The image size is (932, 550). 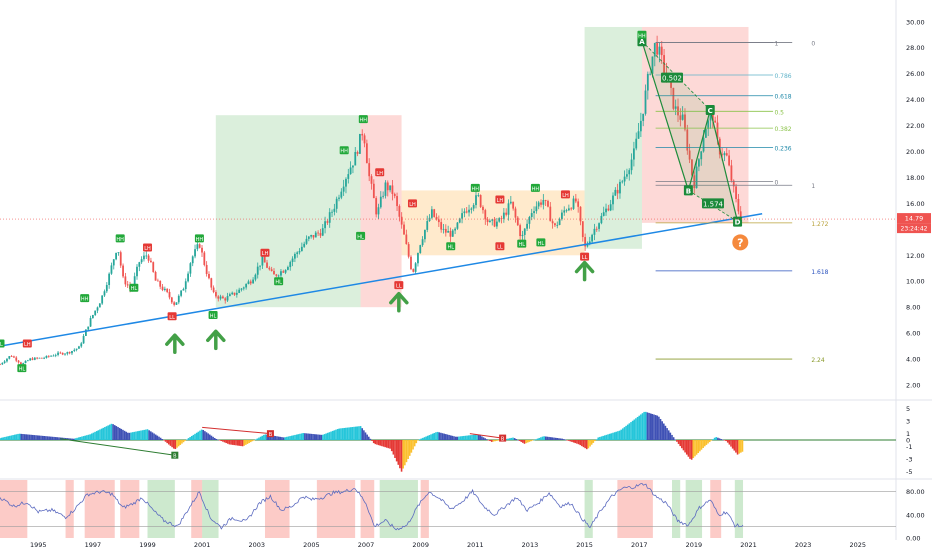 What do you see at coordinates (366, 545) in the screenshot?
I see `time-tick-label: 2007` at bounding box center [366, 545].